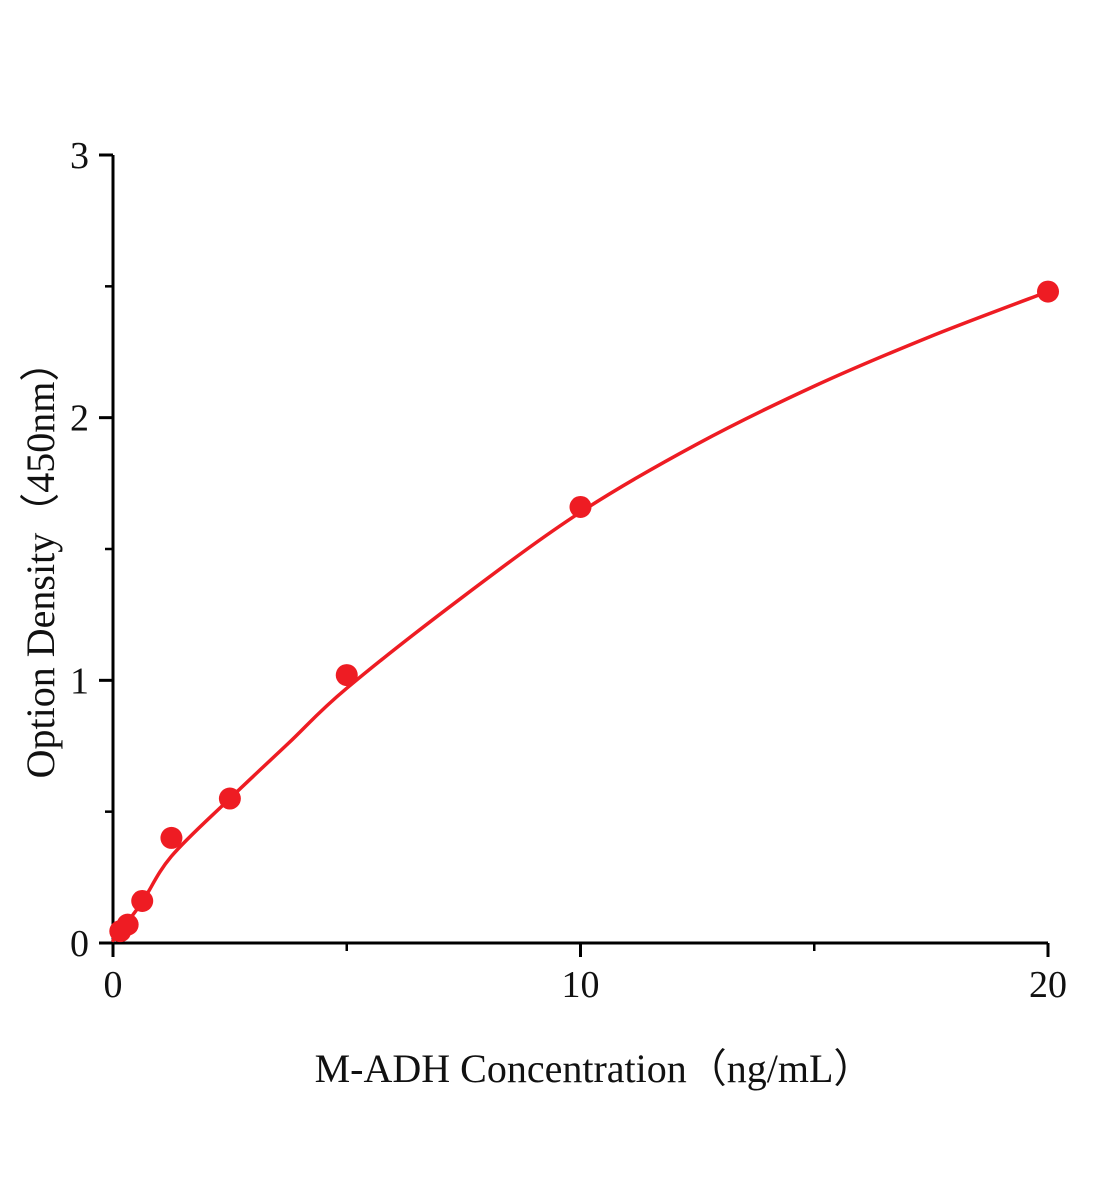 This screenshot has width=1104, height=1200. Describe the element at coordinates (113, 985) in the screenshot. I see `x-tick-label: 0` at that location.